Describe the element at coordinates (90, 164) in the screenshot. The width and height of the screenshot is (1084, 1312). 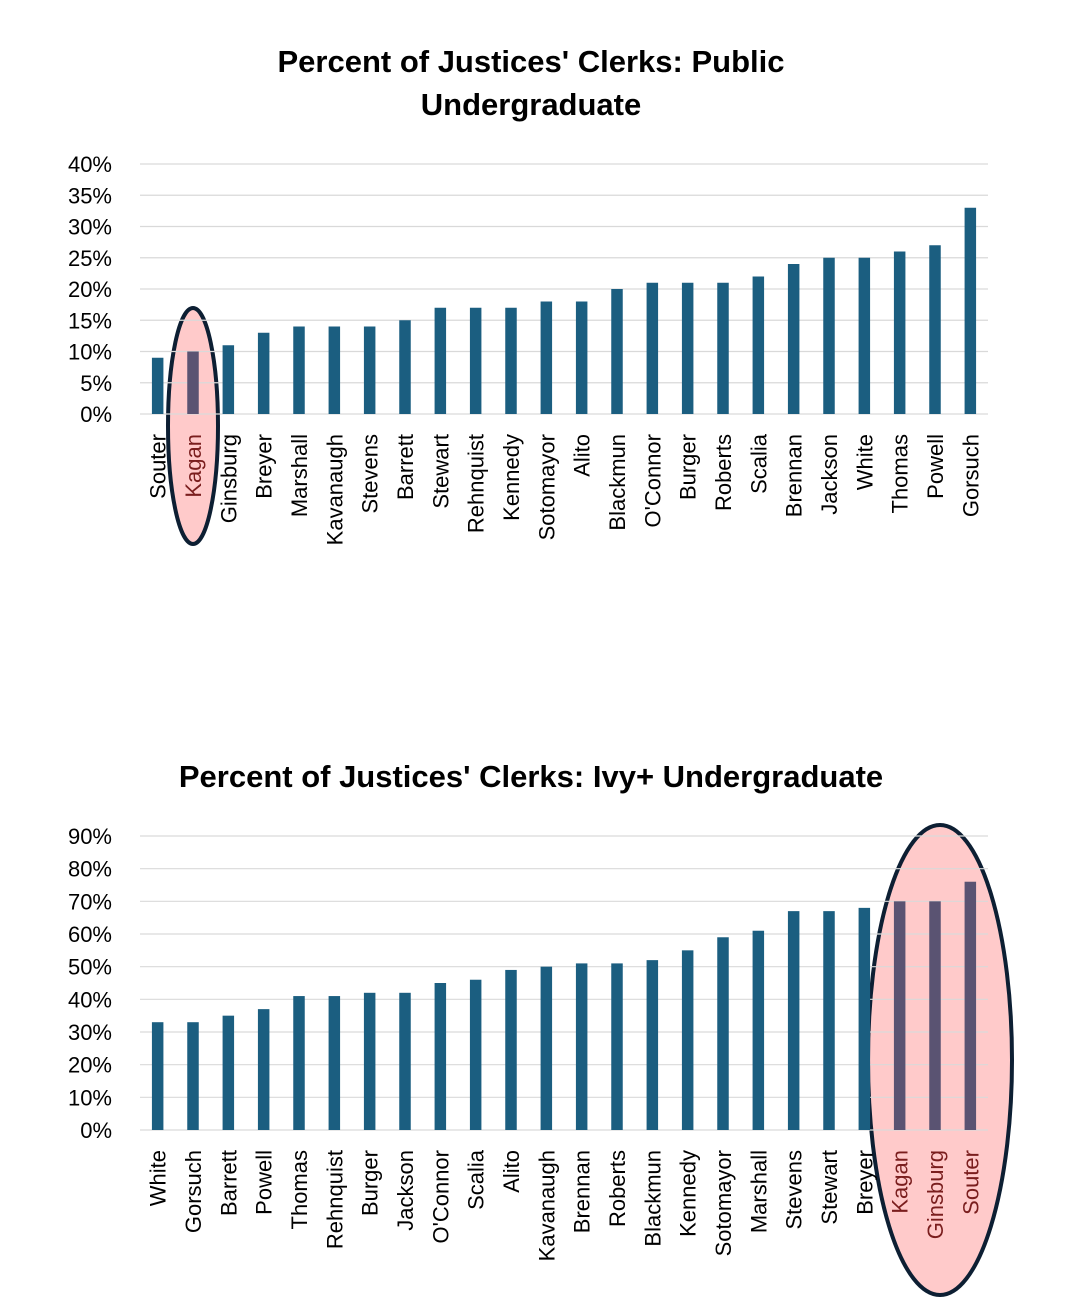
I see `public-y-tick-label: 40%` at that location.